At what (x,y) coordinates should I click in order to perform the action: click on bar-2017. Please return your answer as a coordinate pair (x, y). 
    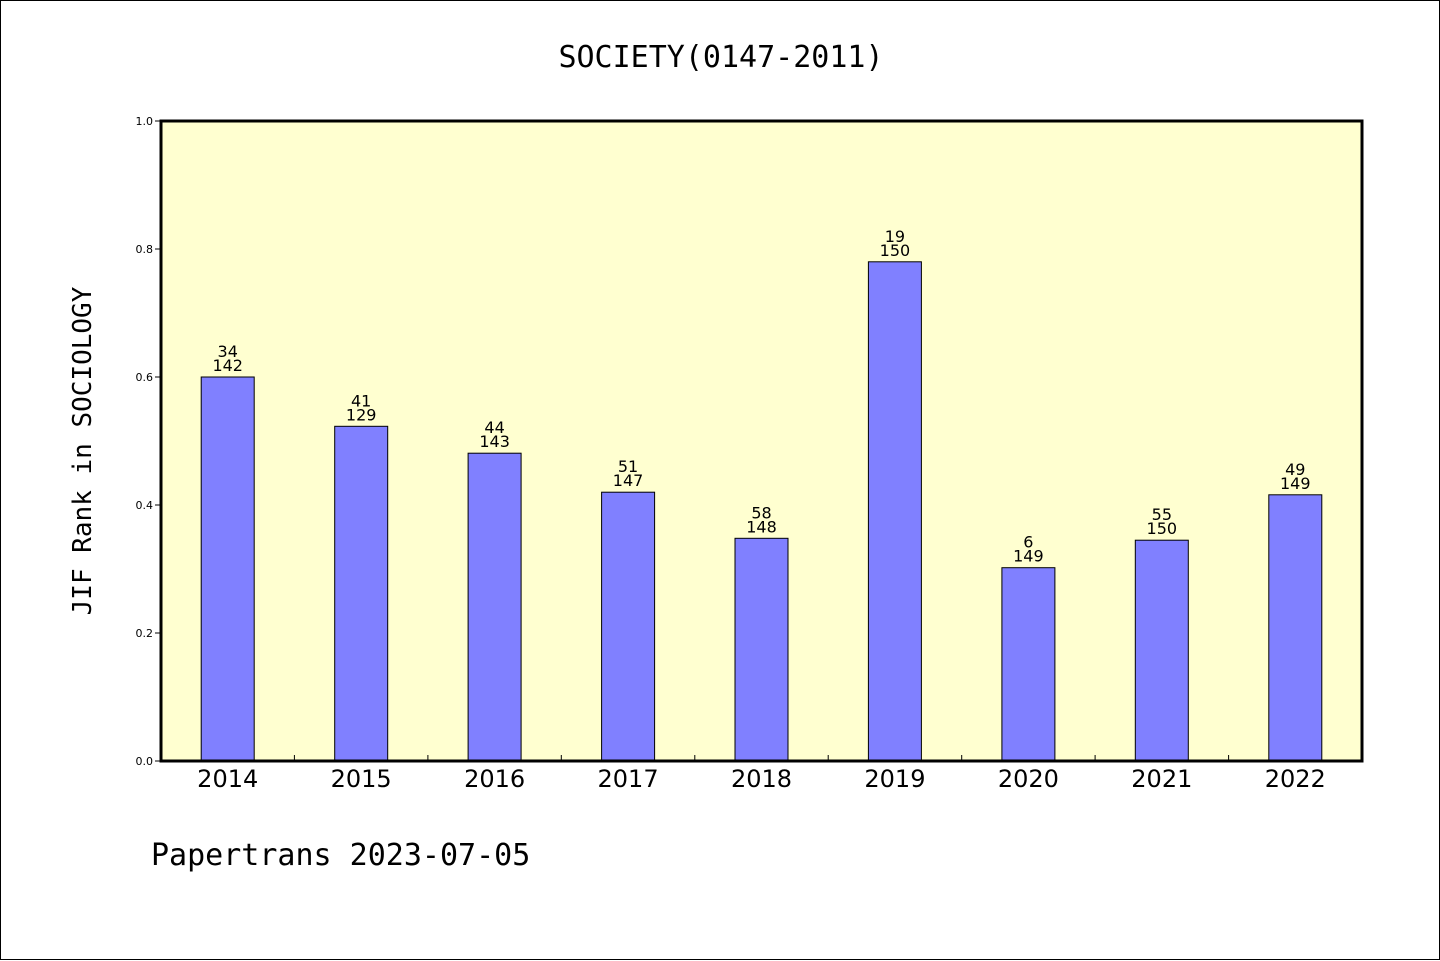
    Looking at the image, I should click on (628, 626).